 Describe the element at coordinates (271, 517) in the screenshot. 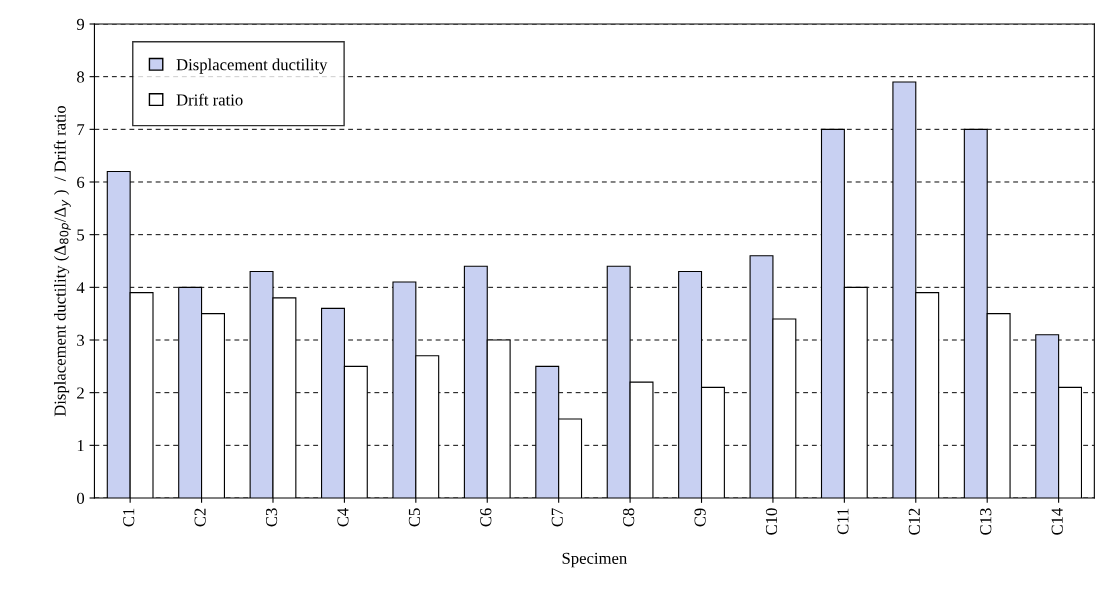

I see `x-tick-label: C3` at that location.